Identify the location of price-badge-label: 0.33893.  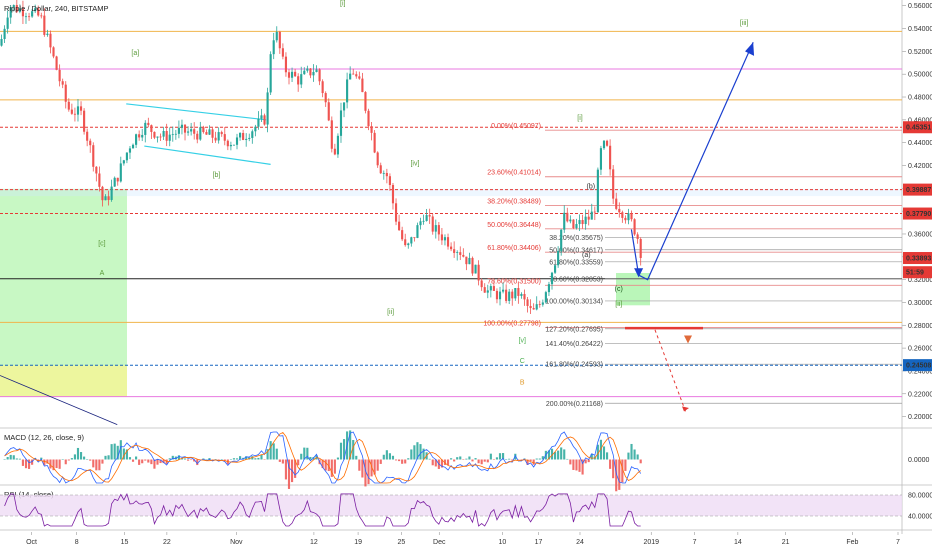
(918, 259).